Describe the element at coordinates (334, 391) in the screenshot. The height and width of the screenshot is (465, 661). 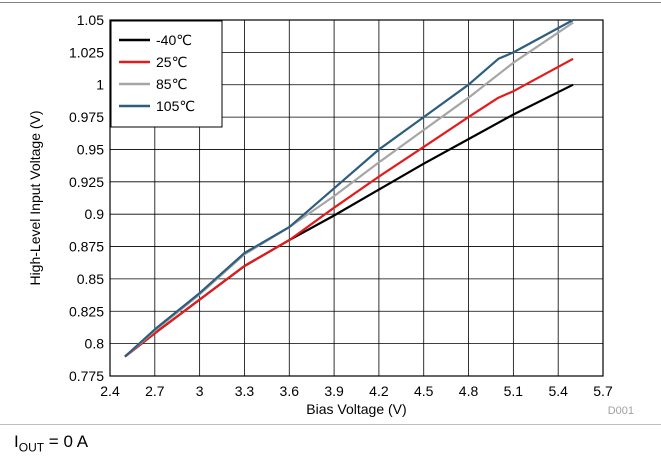
I see `x-tick-label: 3.9` at that location.